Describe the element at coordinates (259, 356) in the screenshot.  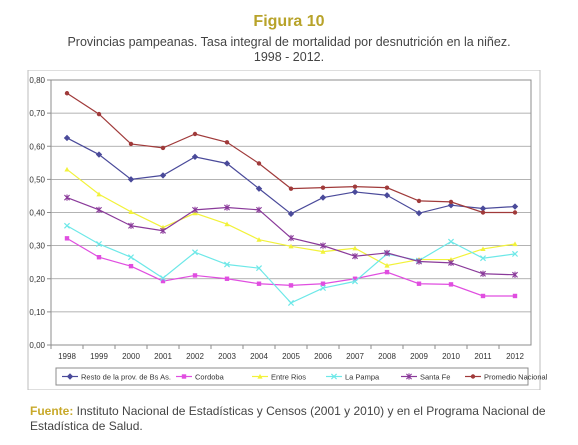
I see `x-tick-label: 2004` at that location.